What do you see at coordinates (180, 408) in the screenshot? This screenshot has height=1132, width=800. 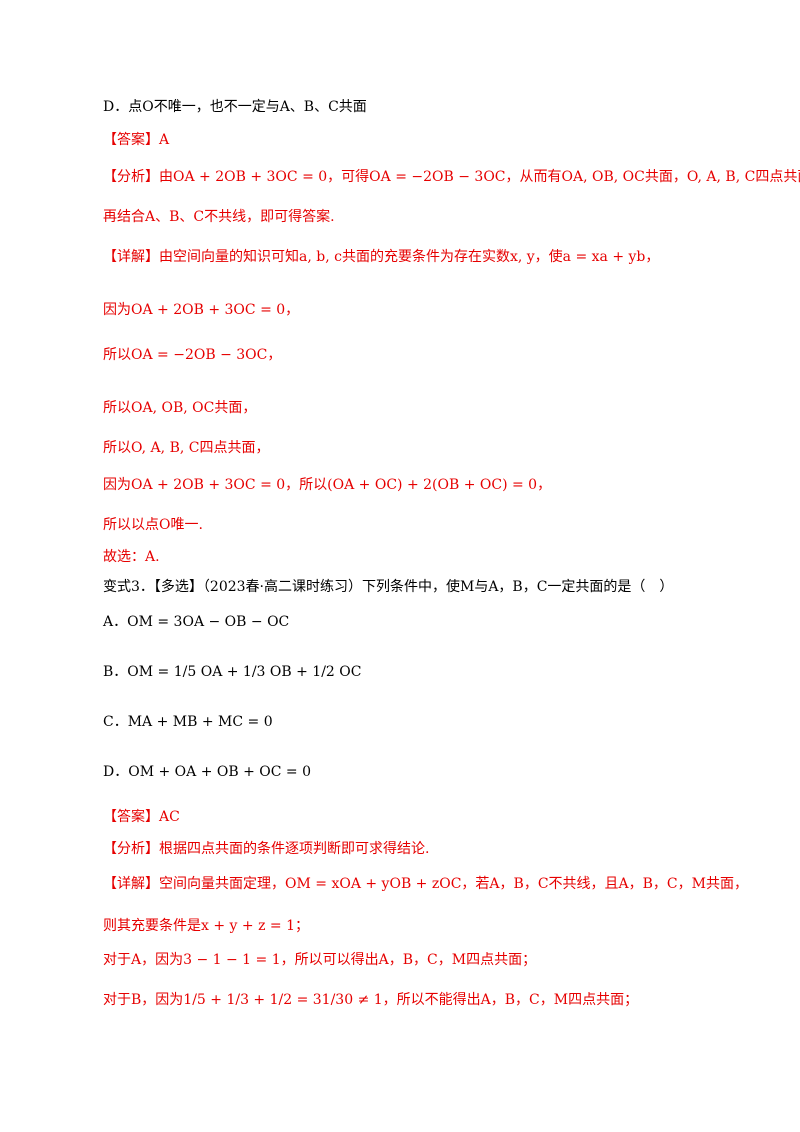 I see `text-line: 所以OA, OB, OC共面，` at bounding box center [180, 408].